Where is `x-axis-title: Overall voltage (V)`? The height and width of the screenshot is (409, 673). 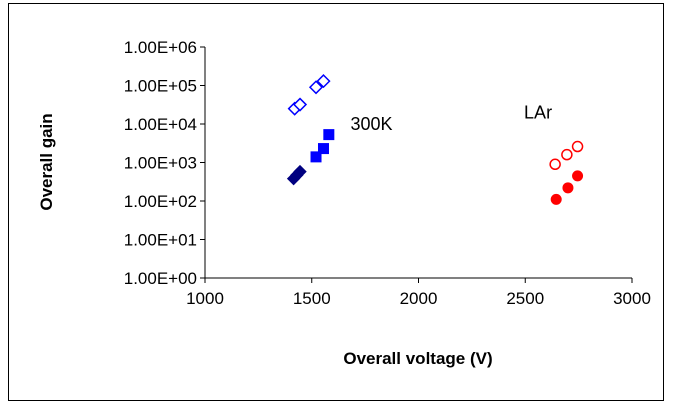
x-axis-title: Overall voltage (V) is located at coordinates (417, 358).